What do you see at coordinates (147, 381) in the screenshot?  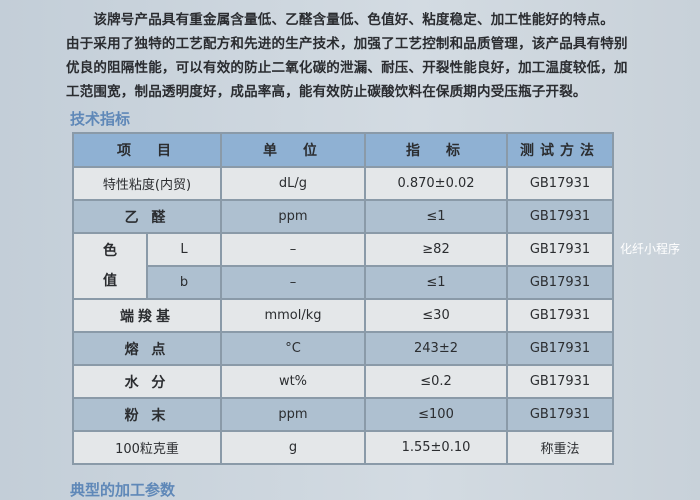 I see `cell-item: 水 分` at bounding box center [147, 381].